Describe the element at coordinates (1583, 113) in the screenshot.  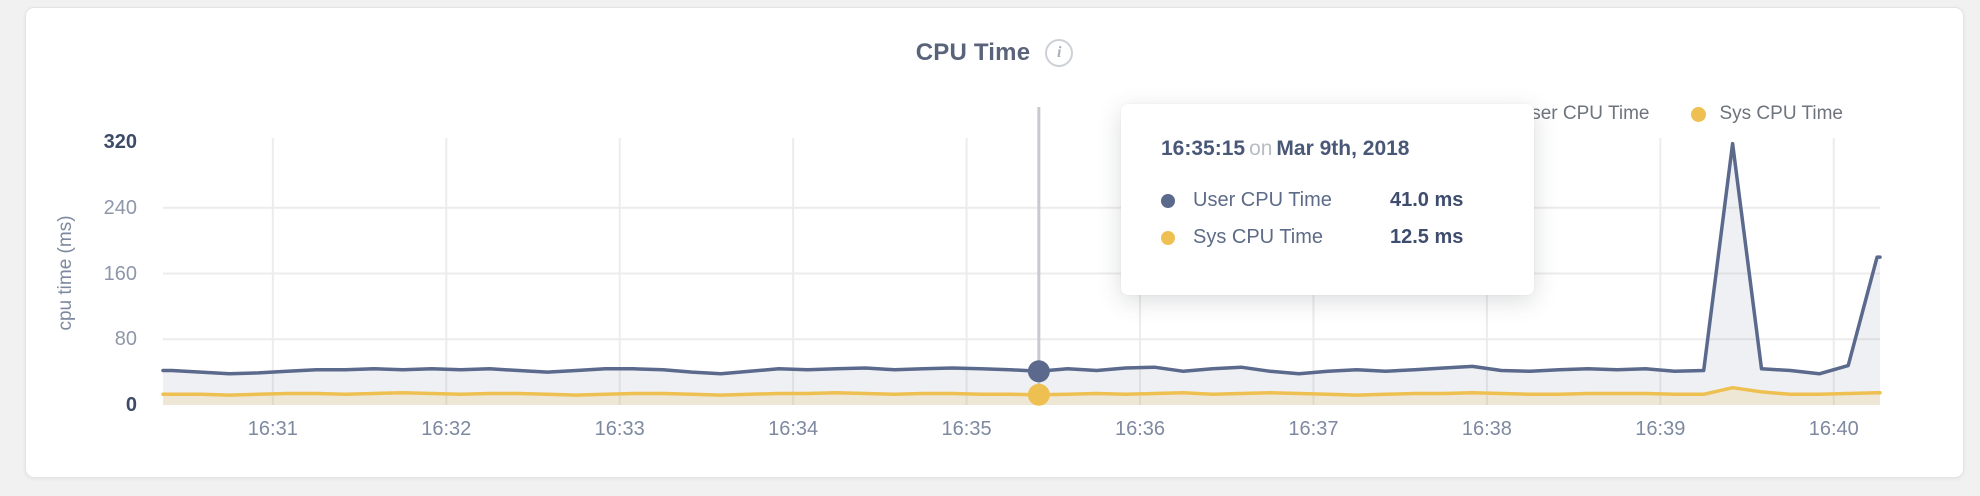
I see `legend-label: User CPU Time` at that location.